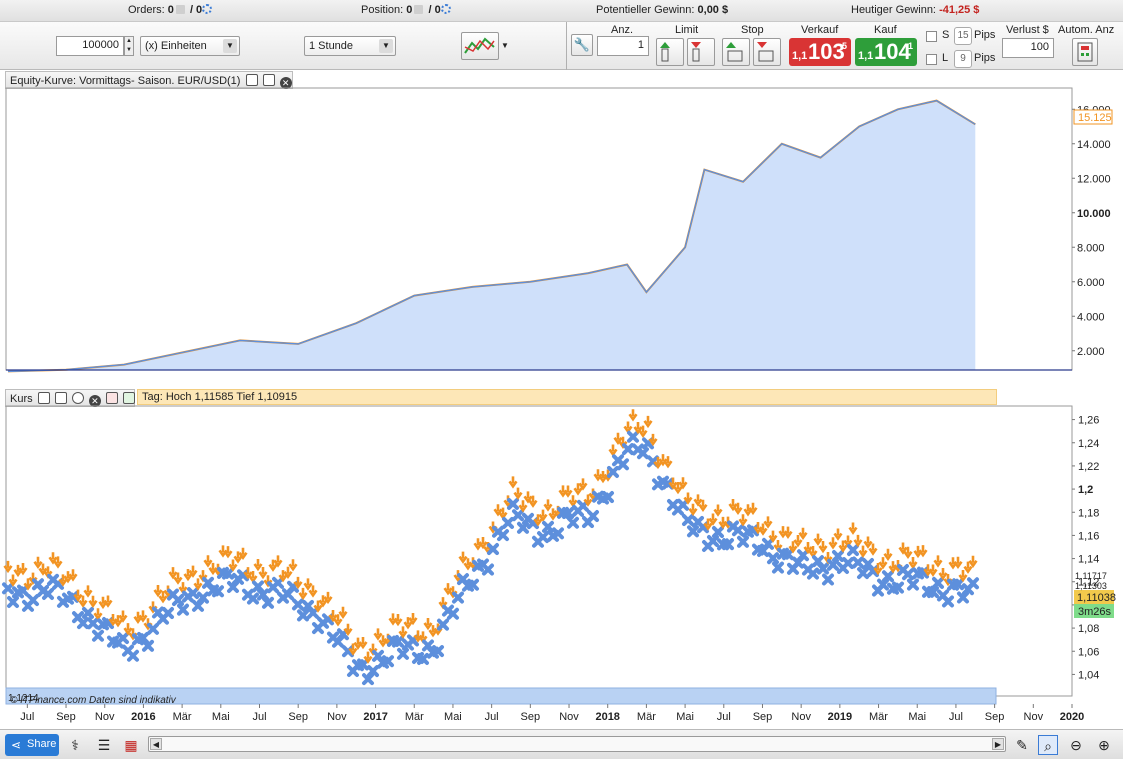 The image size is (1123, 759). What do you see at coordinates (1088, 583) in the screenshot?
I see `price-y-tick: 1,12` at bounding box center [1088, 583].